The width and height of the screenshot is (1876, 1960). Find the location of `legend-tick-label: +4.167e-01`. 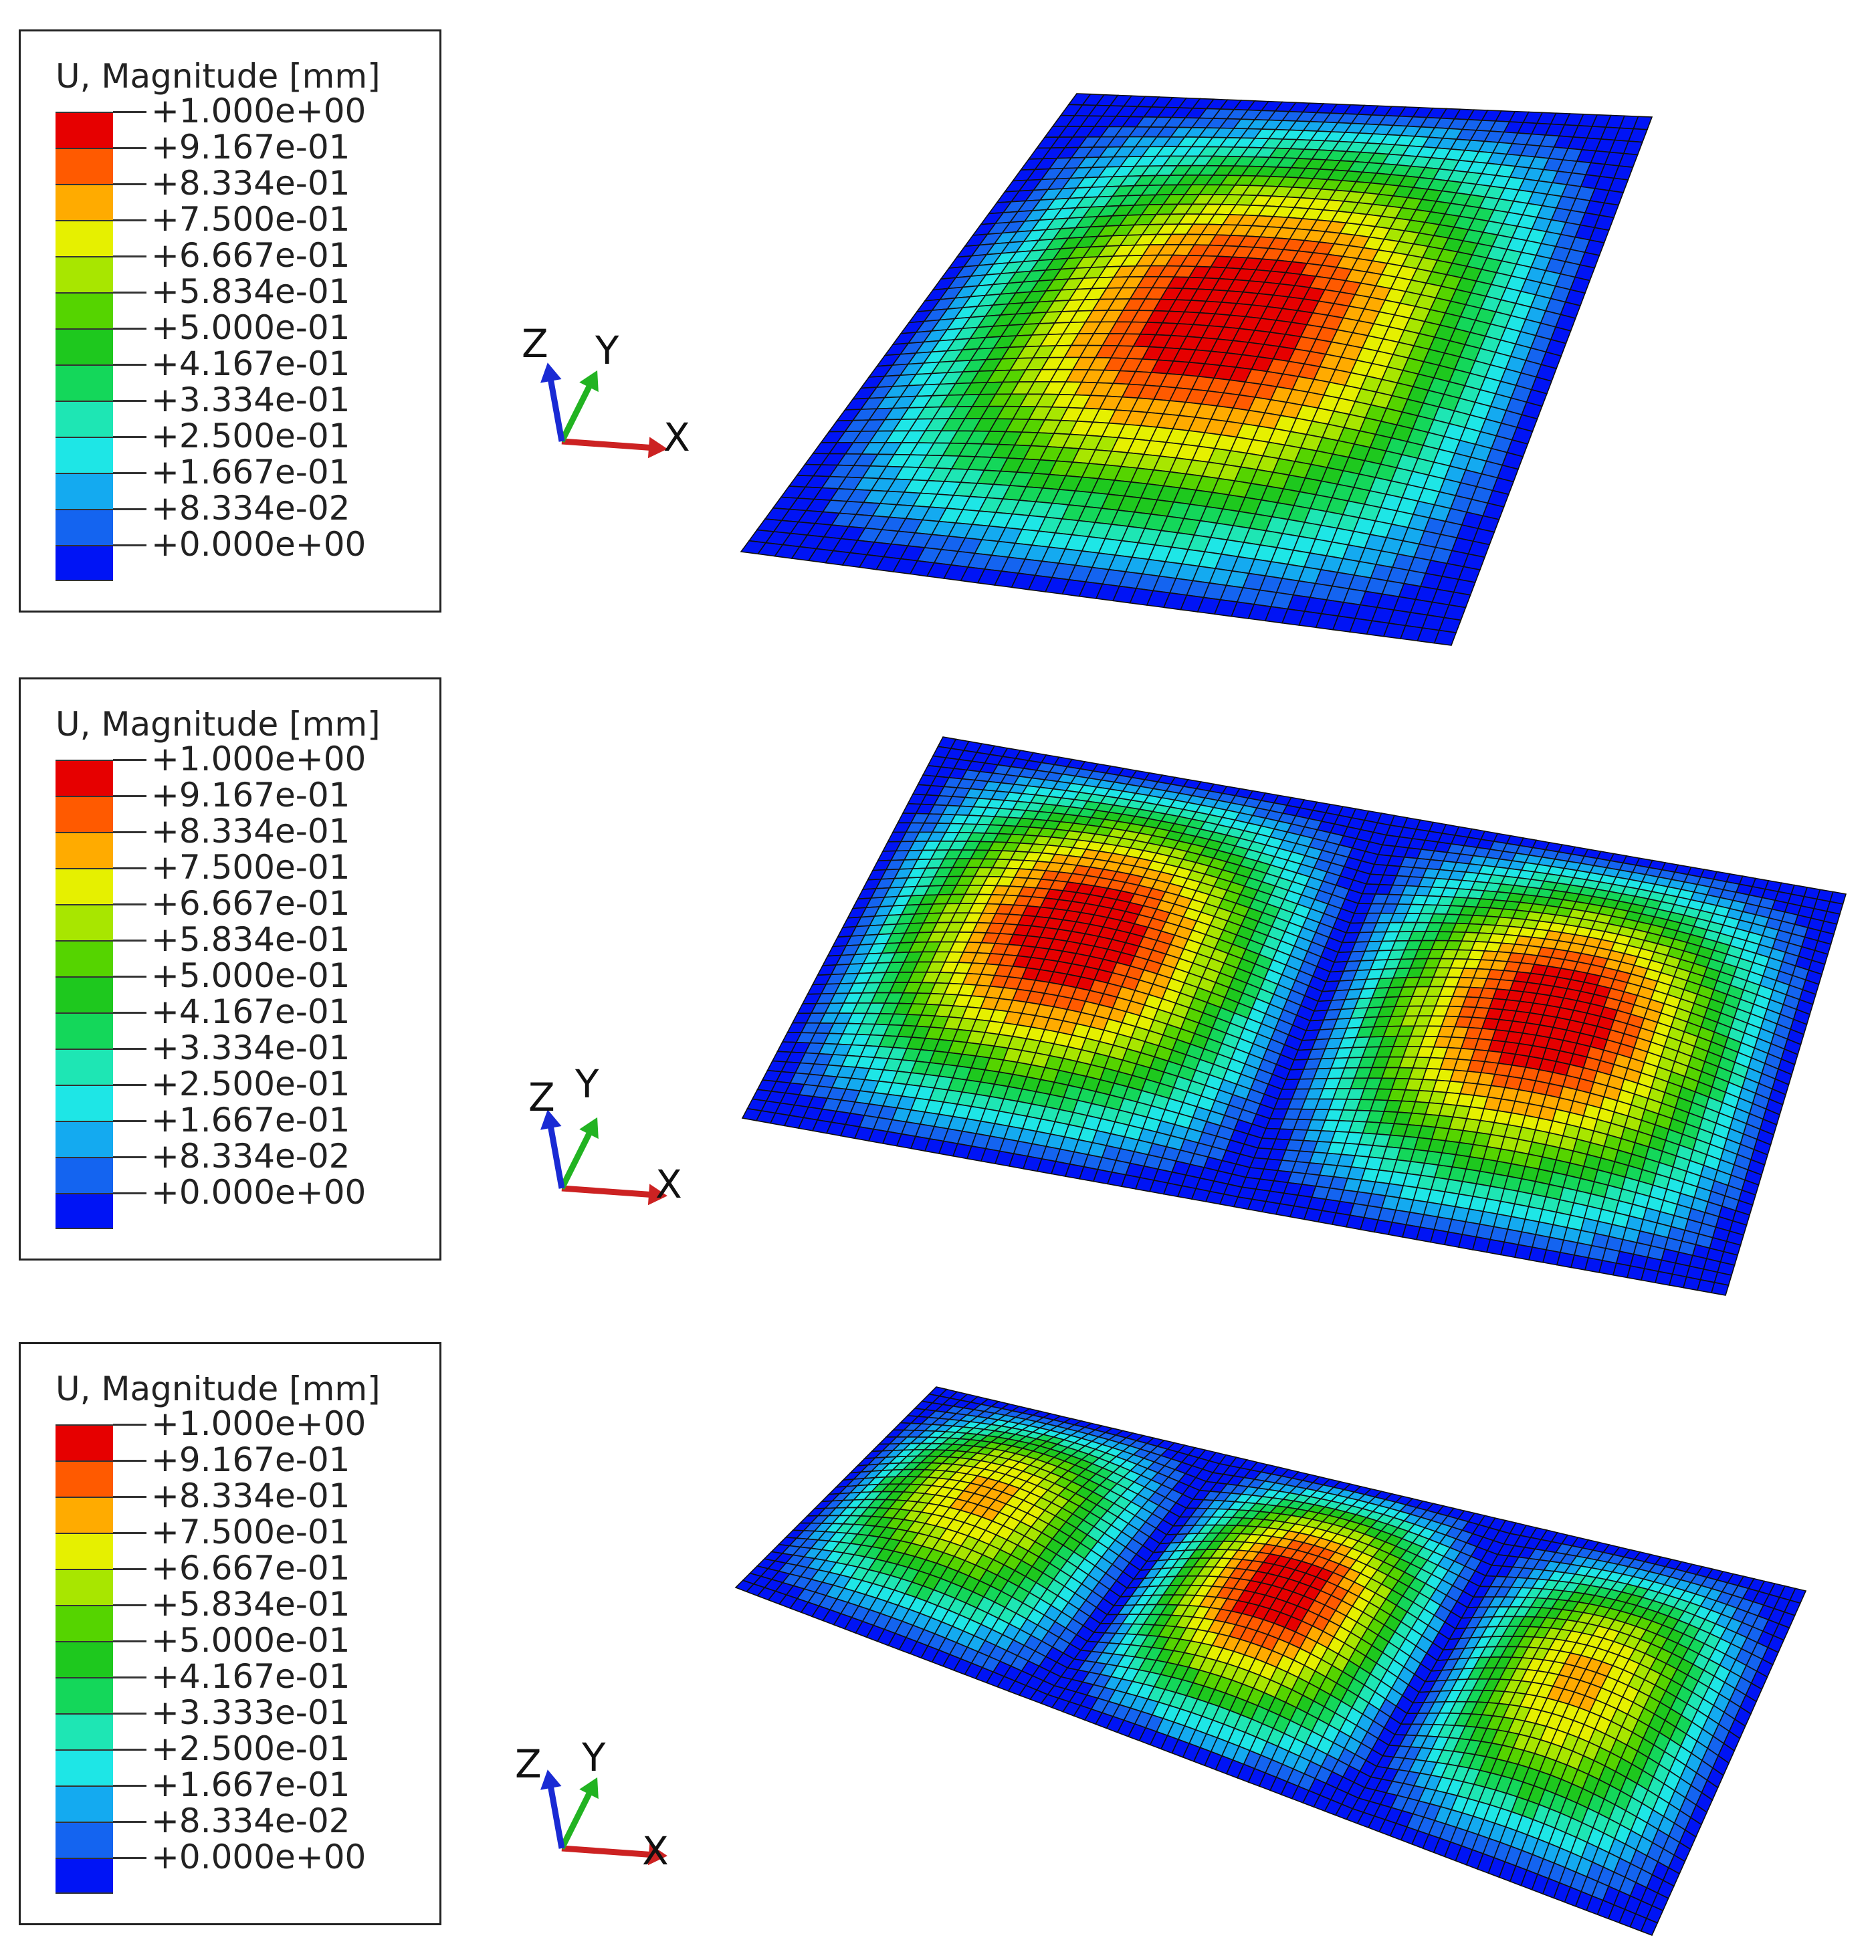

legend-tick-label: +4.167e-01 is located at coordinates (250, 363).